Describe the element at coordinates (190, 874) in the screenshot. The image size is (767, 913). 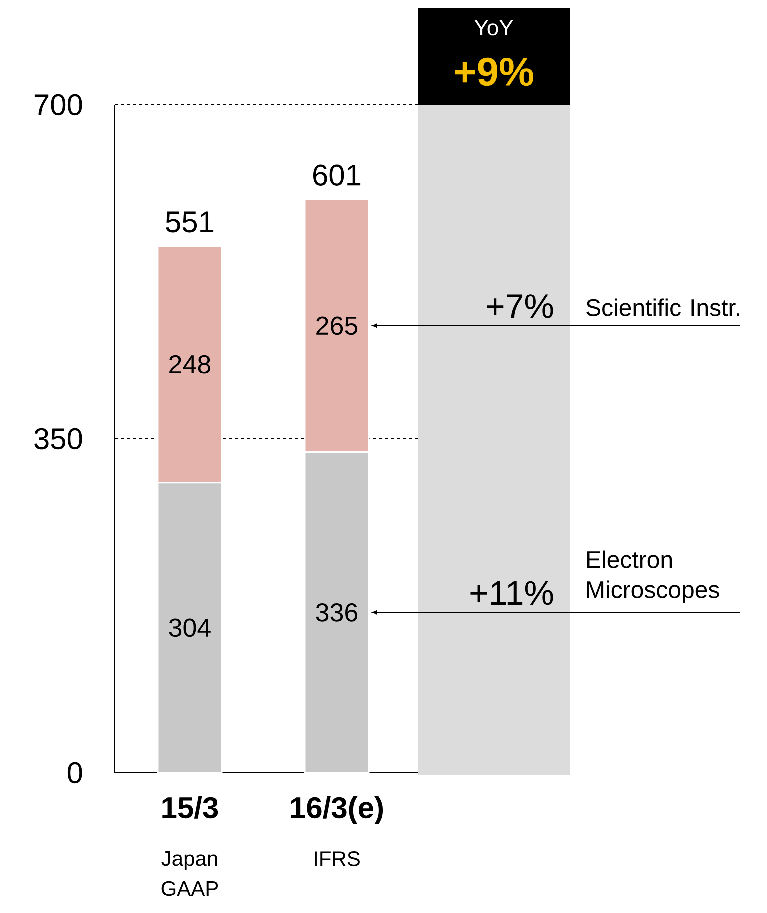
I see `text: Japan GAAP` at that location.